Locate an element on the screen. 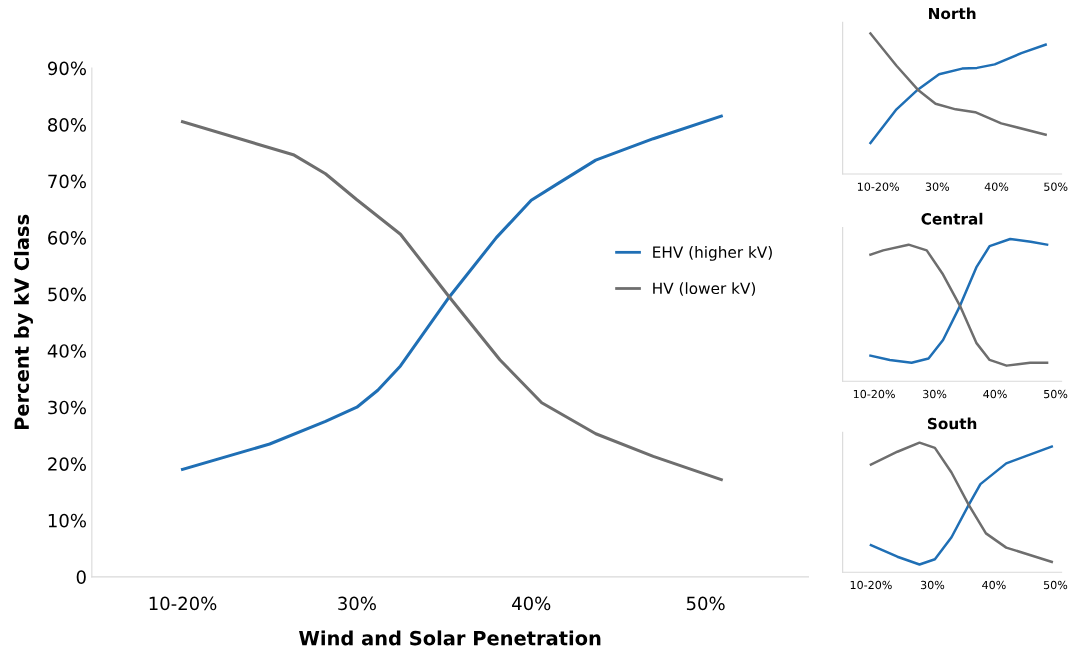  y-tick-label: 50% is located at coordinates (67, 294).